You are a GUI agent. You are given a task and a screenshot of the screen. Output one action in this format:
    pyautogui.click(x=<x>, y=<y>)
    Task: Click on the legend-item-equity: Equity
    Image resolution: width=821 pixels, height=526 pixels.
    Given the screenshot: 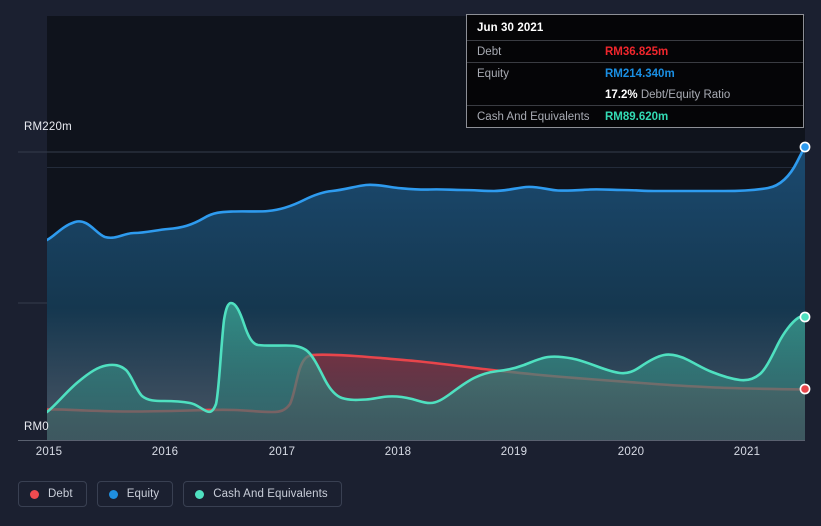 What is the action you would take?
    pyautogui.click(x=135, y=494)
    